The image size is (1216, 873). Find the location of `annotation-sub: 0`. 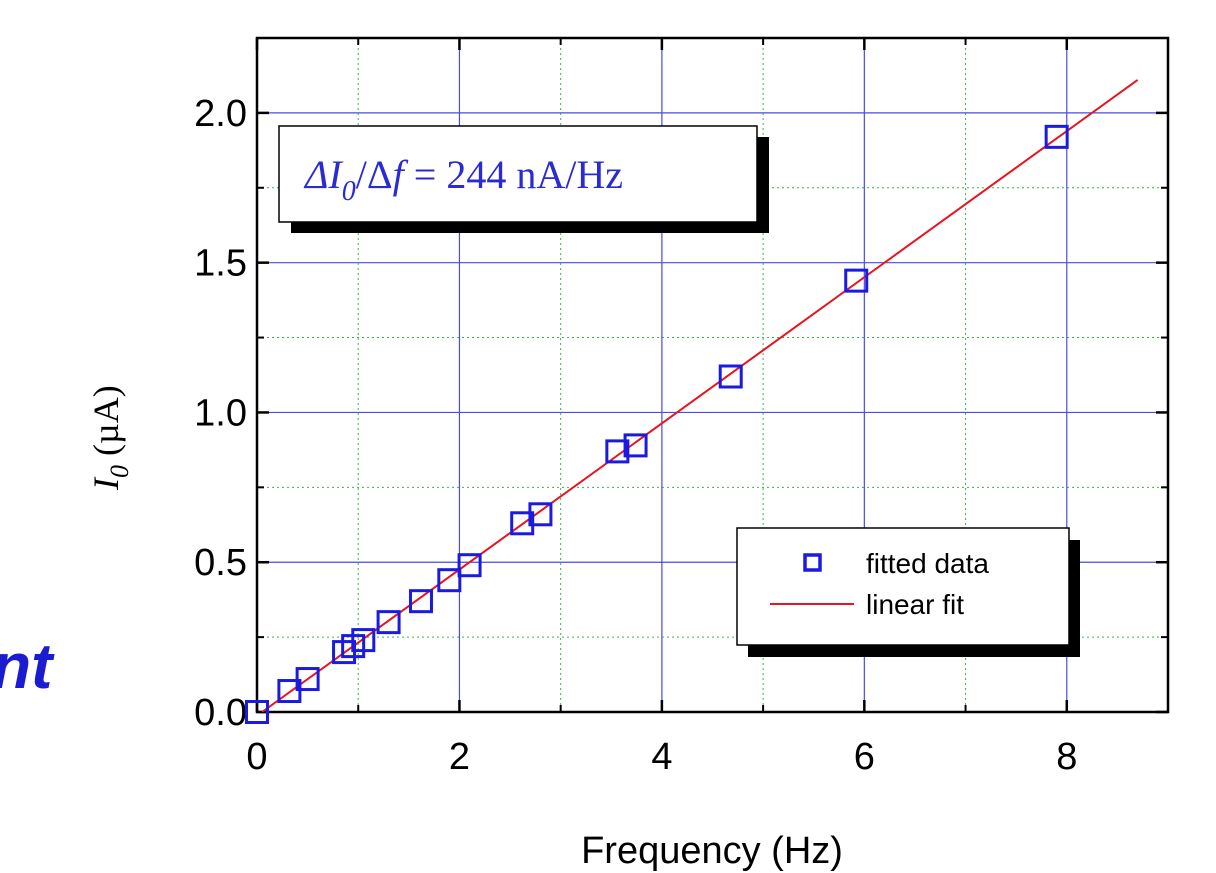

annotation-sub: 0 is located at coordinates (349, 191).